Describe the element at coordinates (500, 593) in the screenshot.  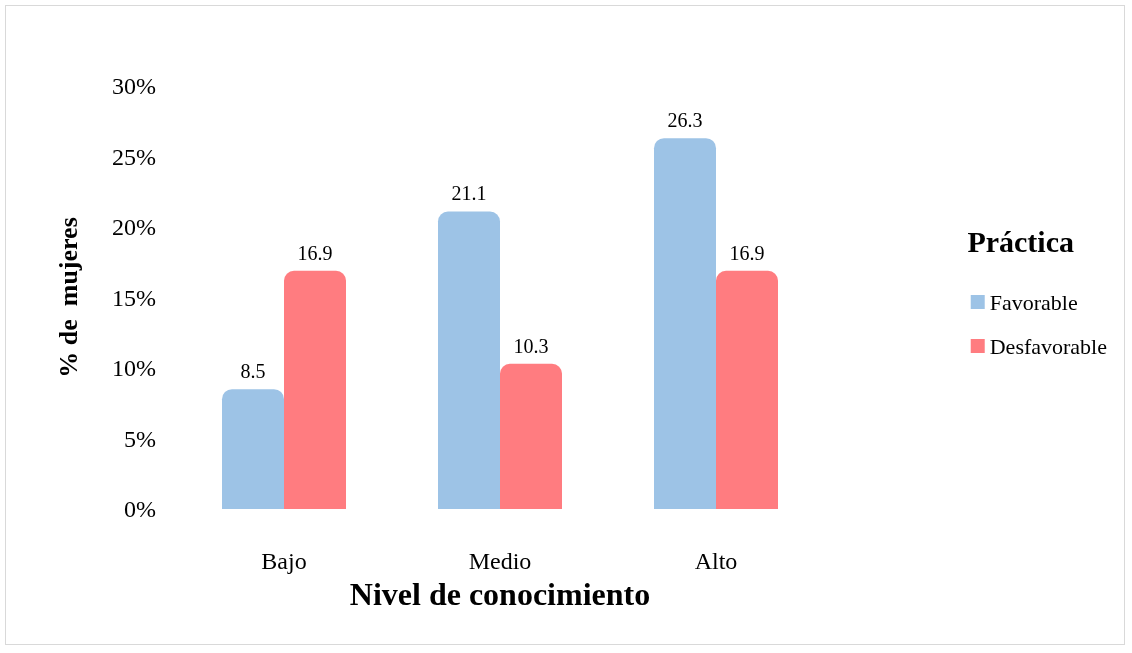
I see `x-axis-title: Nivel de conocimiento` at that location.